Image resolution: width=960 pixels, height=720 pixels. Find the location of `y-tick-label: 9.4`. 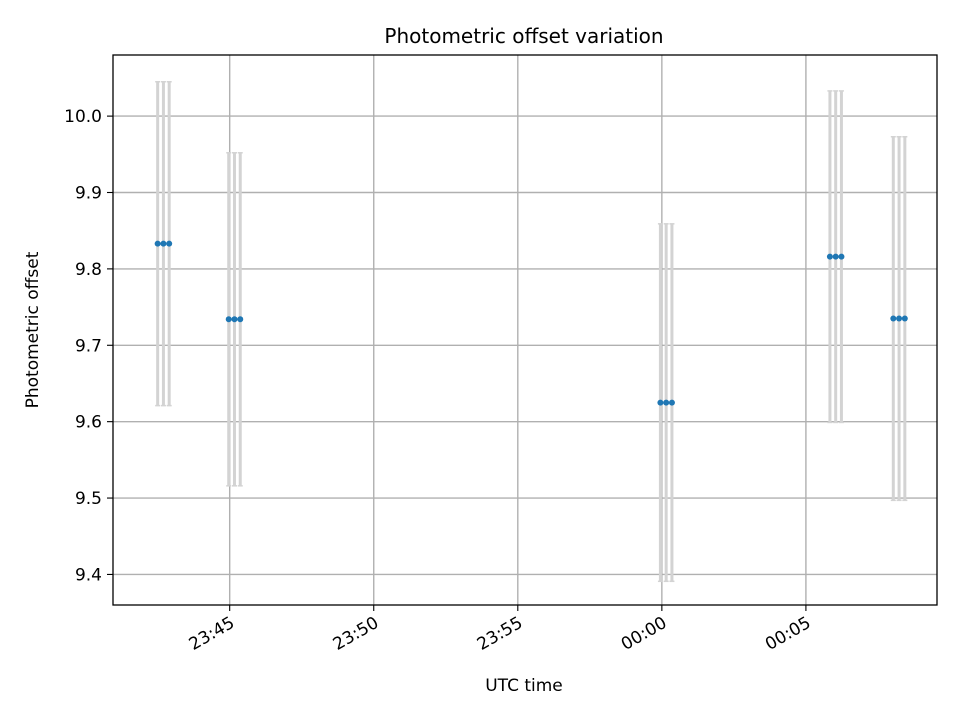

y-tick-label: 9.4 is located at coordinates (88, 575).